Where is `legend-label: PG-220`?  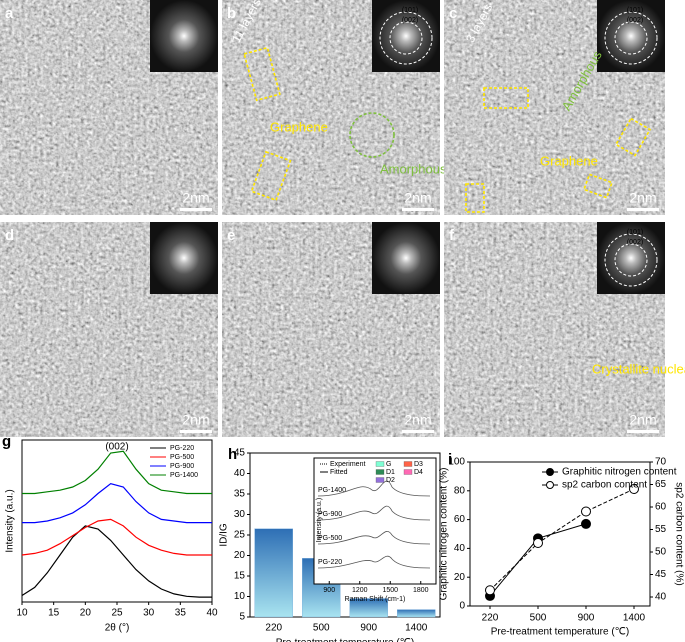 legend-label: PG-220 is located at coordinates (182, 448).